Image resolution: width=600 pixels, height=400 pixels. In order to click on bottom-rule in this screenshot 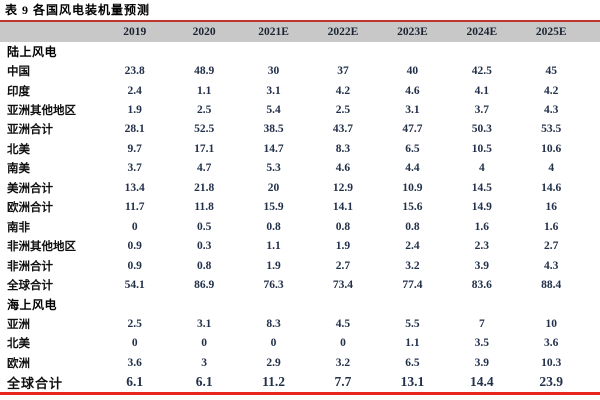, I will do `click(300, 393)`.